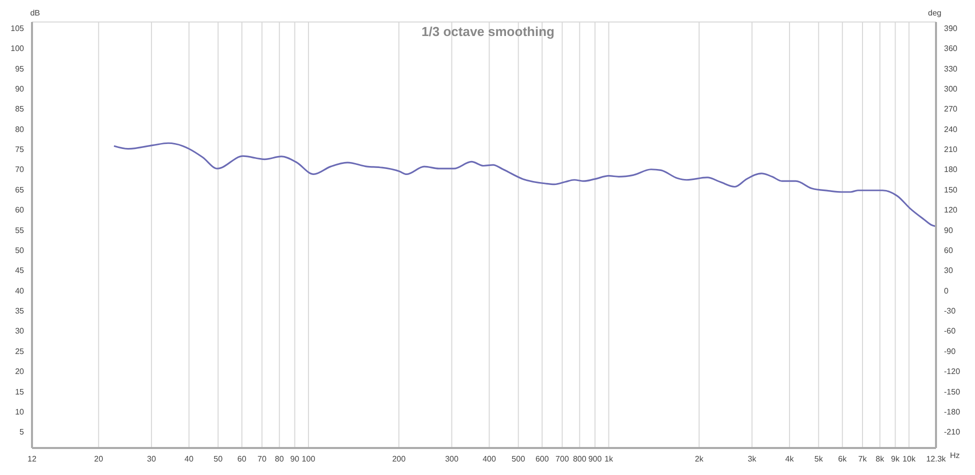 The width and height of the screenshot is (975, 475). What do you see at coordinates (262, 459) in the screenshot?
I see `x-tick-label: 70` at bounding box center [262, 459].